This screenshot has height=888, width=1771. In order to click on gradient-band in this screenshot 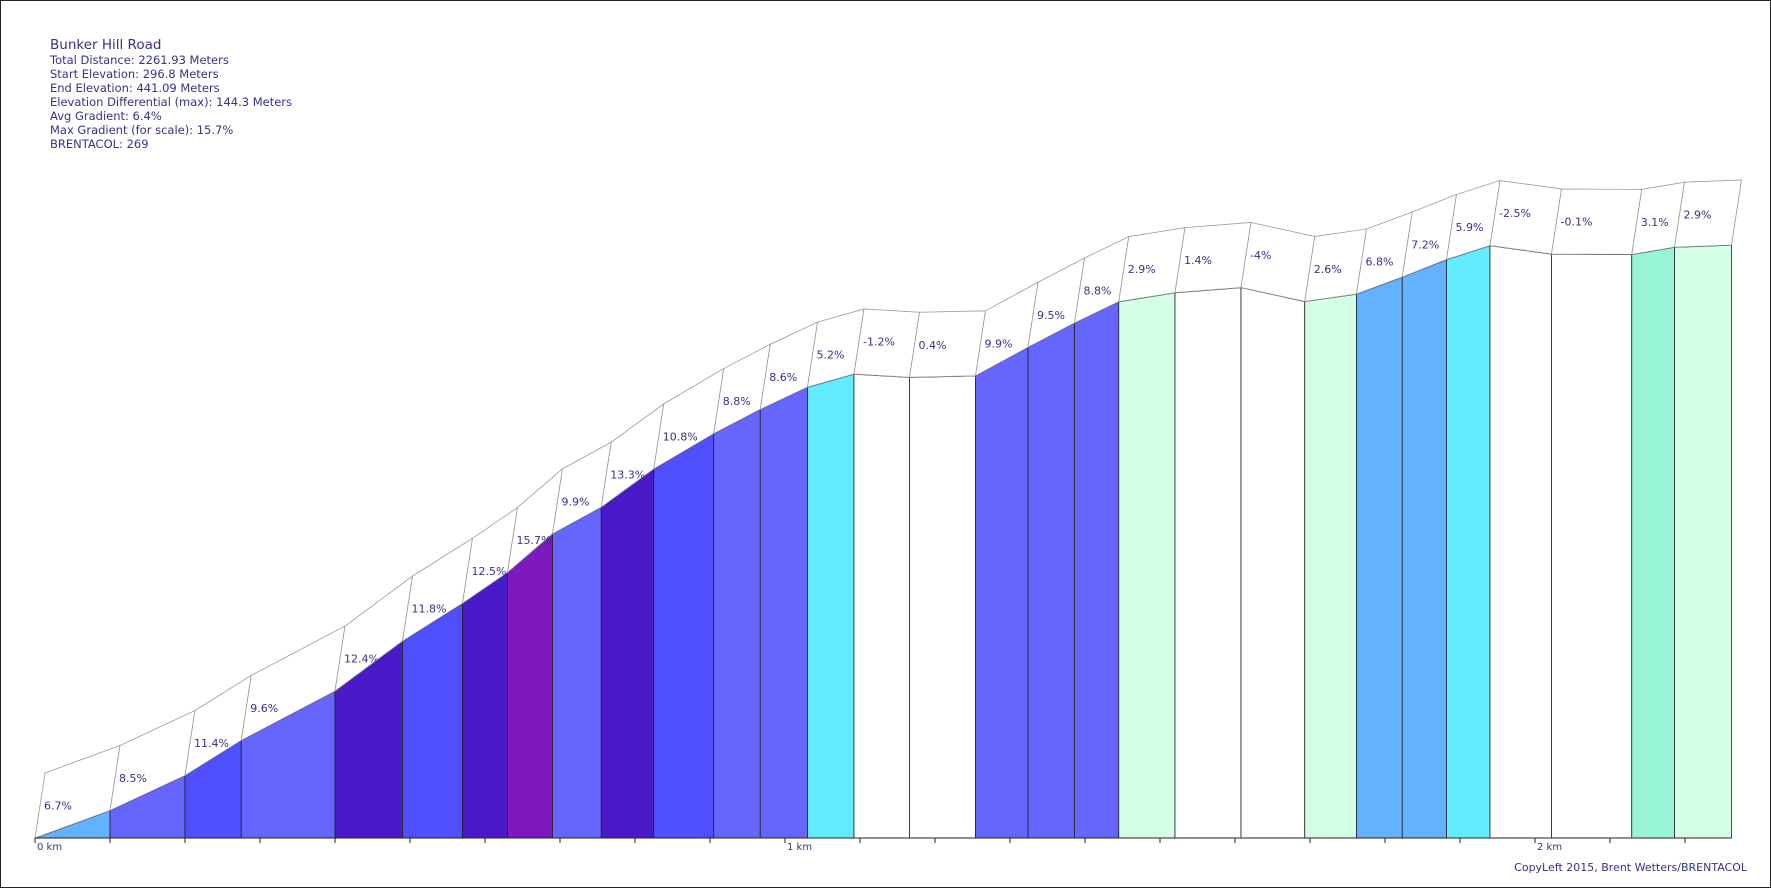, I will do `click(1708, 213)`.